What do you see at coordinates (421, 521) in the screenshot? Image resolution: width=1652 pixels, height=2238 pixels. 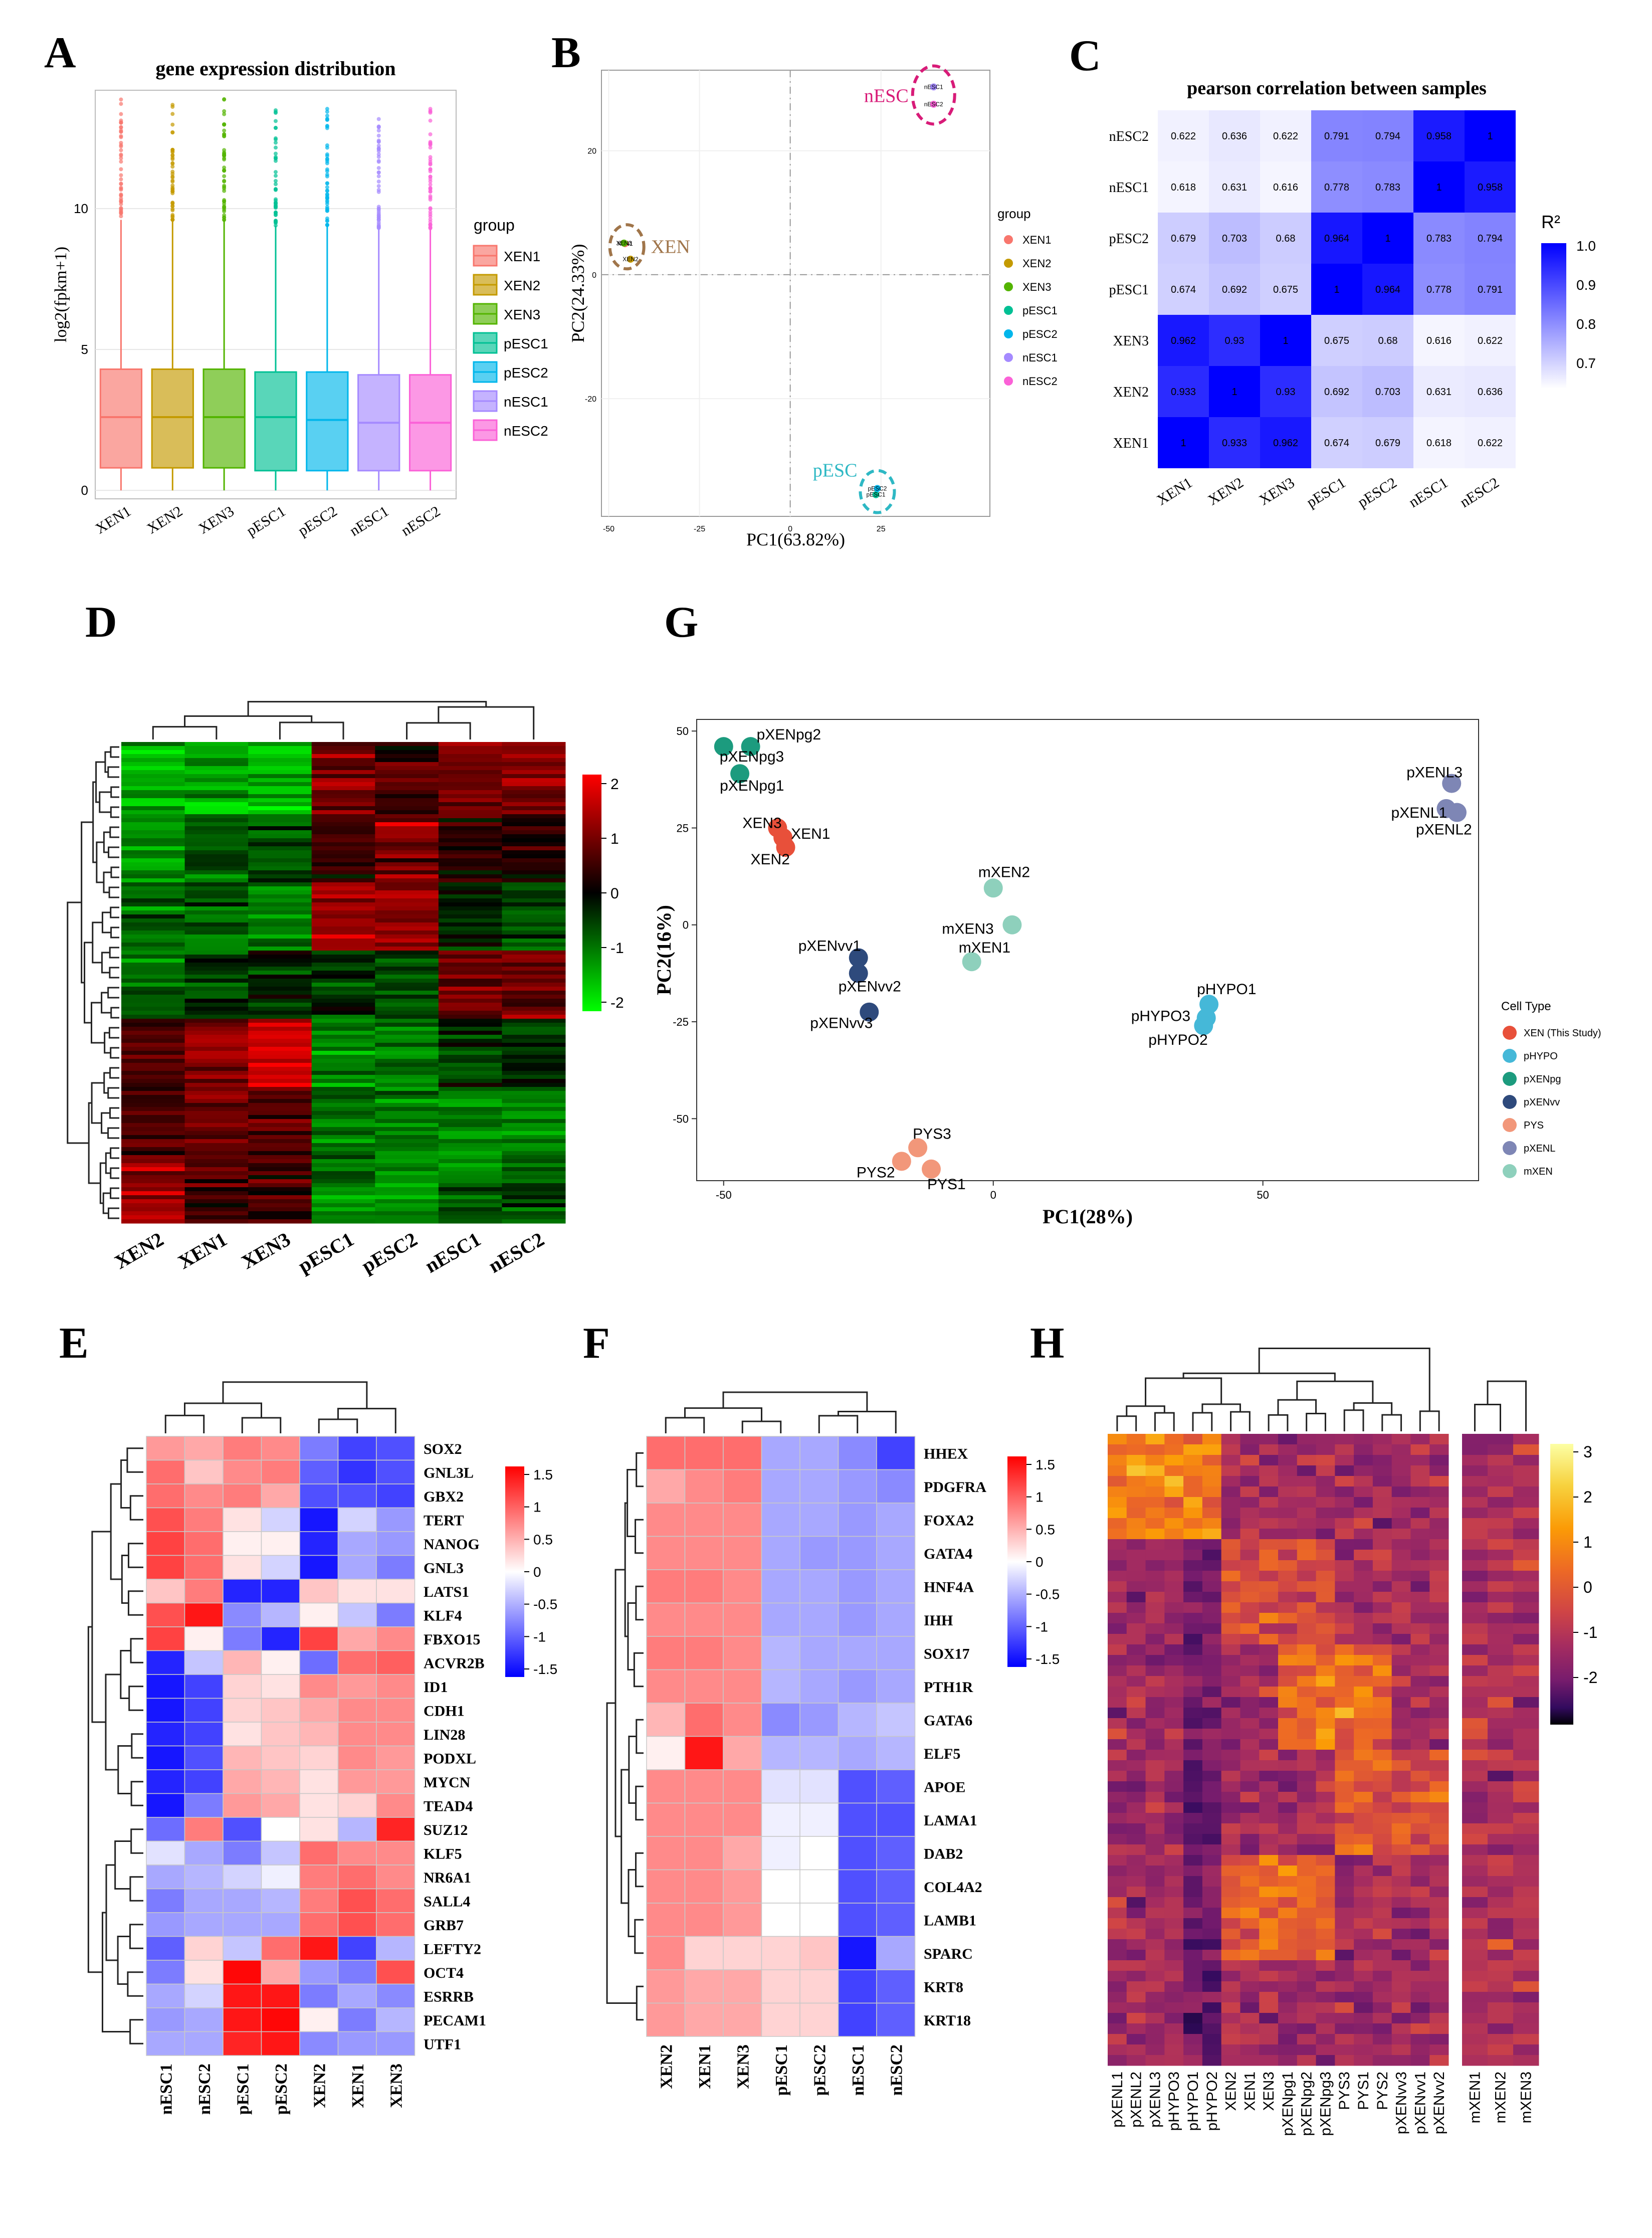 I see `x-tick-label: nESC2` at bounding box center [421, 521].